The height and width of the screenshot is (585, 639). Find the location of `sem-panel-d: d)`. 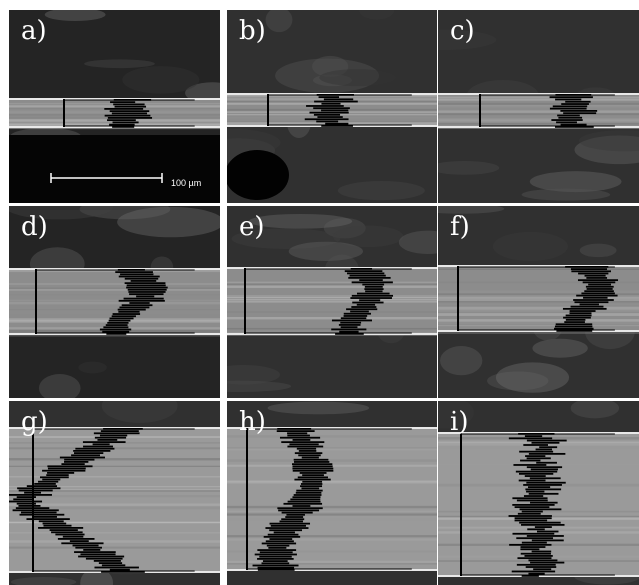

sem-panel-d: d) is located at coordinates (114, 302).